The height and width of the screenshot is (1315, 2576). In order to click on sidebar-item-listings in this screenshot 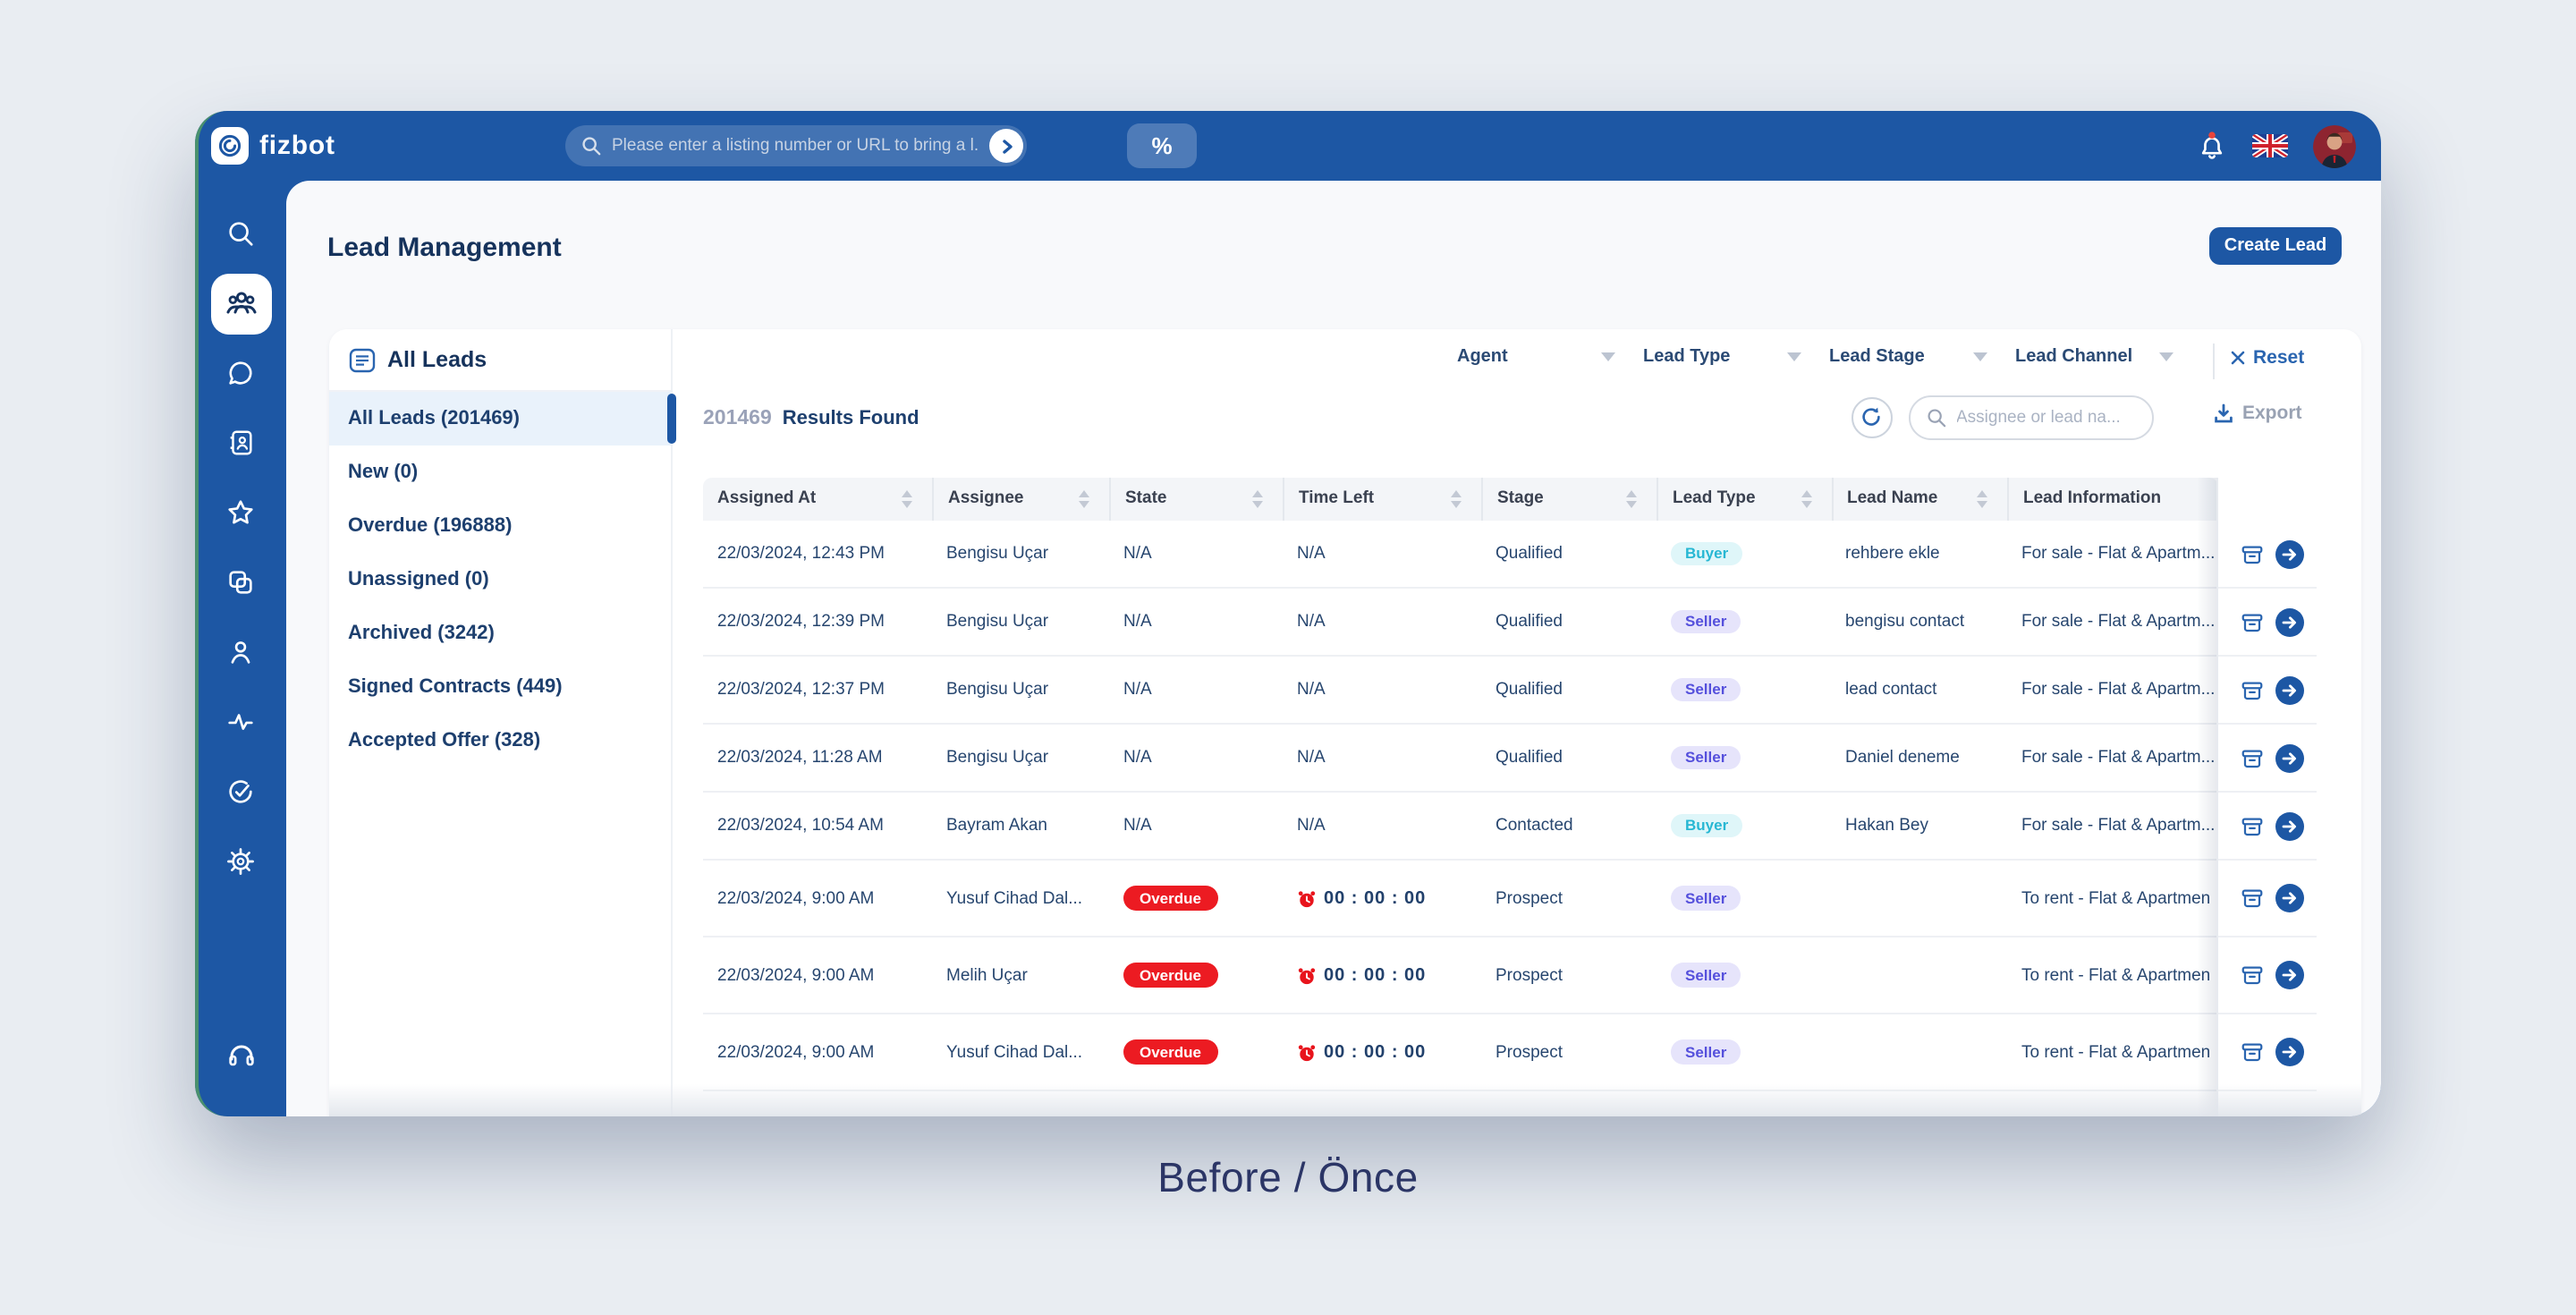, I will do `click(240, 582)`.